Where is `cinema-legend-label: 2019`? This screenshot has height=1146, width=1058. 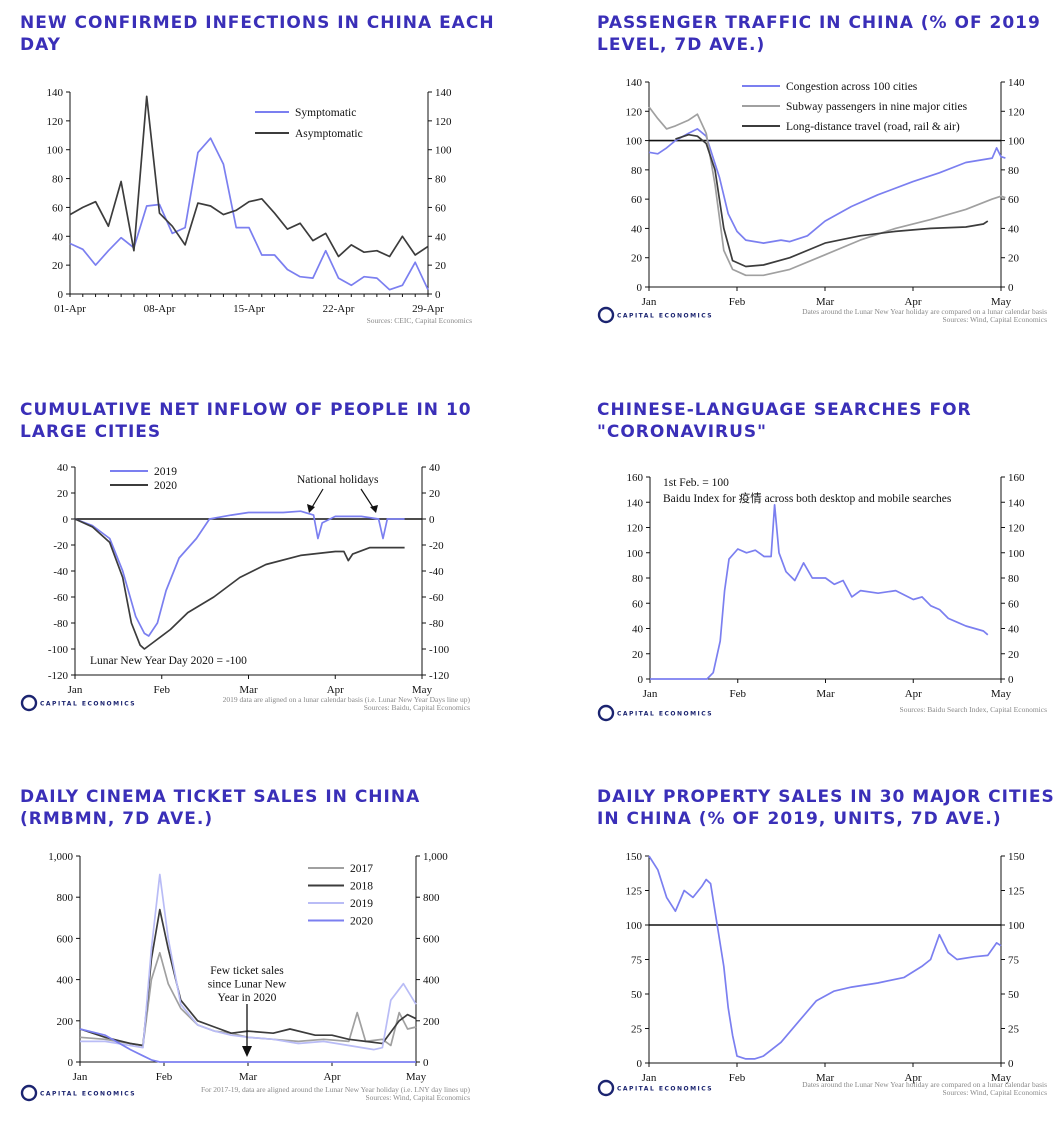 cinema-legend-label: 2019 is located at coordinates (361, 904).